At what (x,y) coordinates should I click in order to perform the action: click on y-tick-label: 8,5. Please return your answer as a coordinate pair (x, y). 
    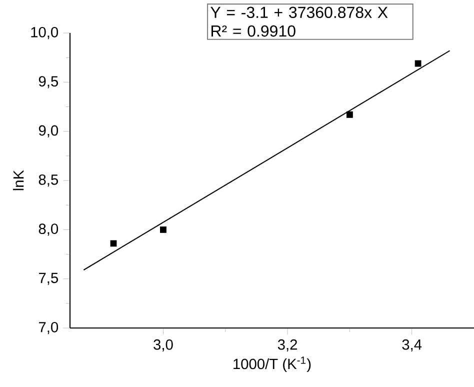
    Looking at the image, I should click on (48, 180).